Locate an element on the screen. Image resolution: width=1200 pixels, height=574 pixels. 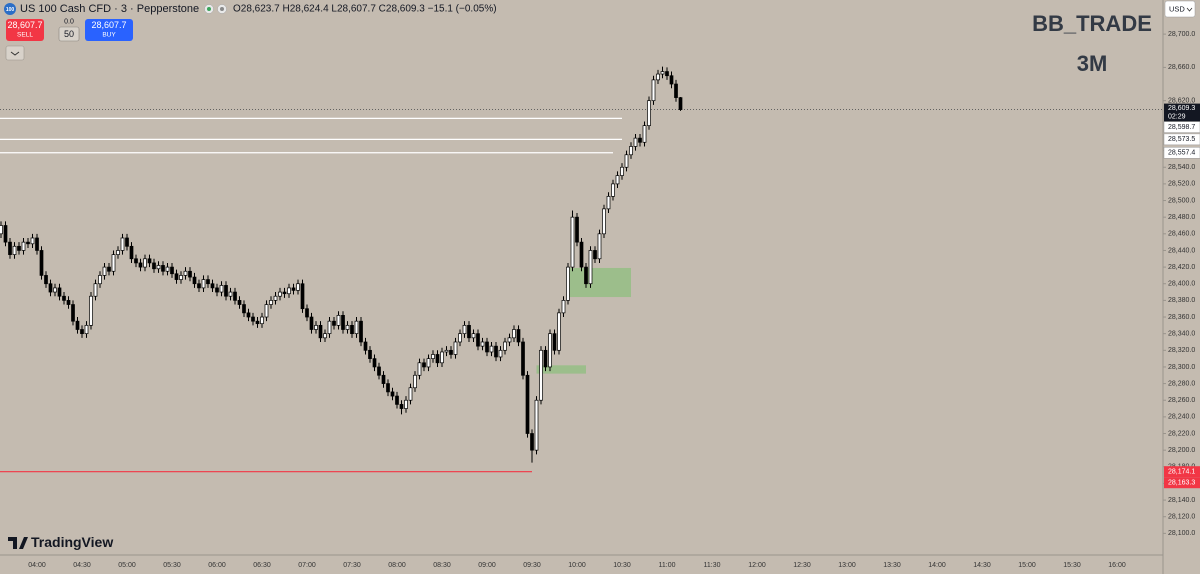
y-tick-label: 28,100.0 is located at coordinates (1181, 533).